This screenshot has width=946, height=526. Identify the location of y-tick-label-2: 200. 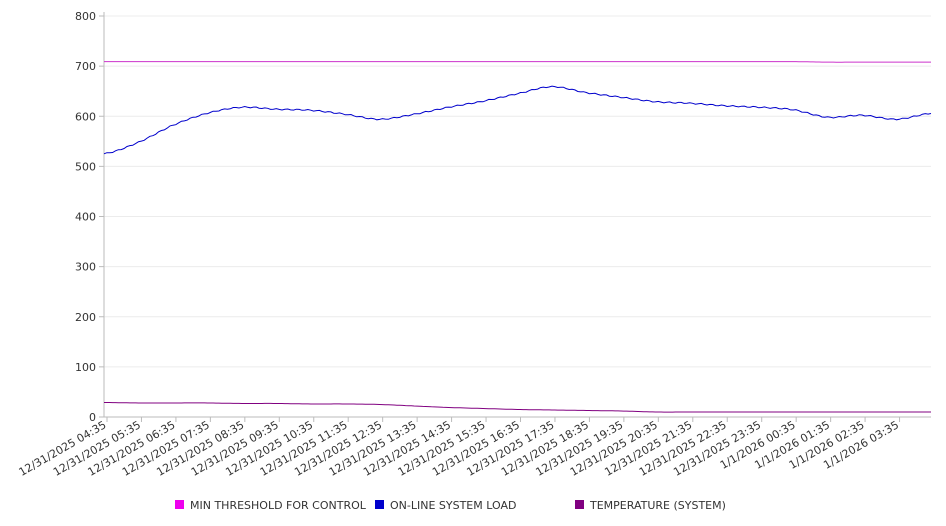
(85, 317).